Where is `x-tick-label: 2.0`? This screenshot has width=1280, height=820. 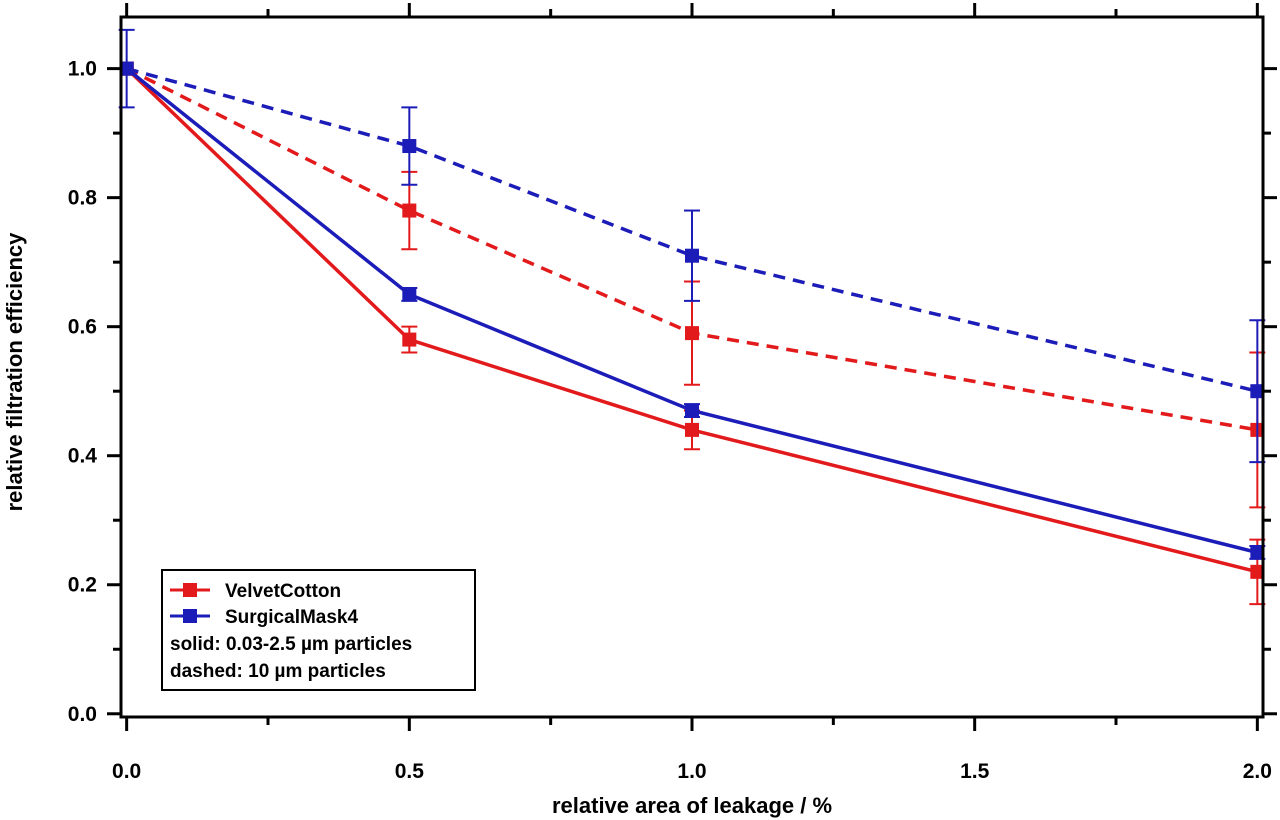 x-tick-label: 2.0 is located at coordinates (1257, 771).